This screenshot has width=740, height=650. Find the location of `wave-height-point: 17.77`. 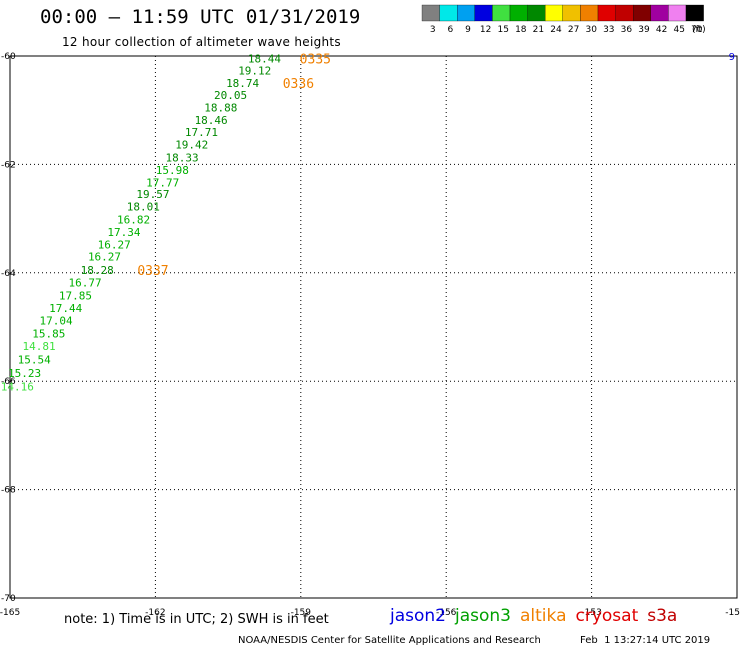

wave-height-point: 17.77 is located at coordinates (162, 182).